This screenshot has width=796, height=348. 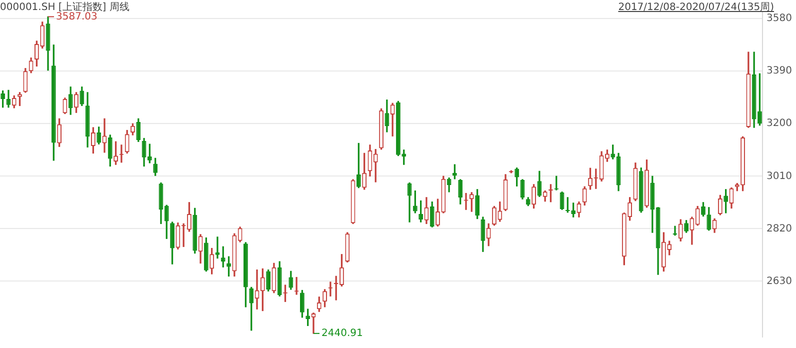 I want to click on y-tick-label: 3200, so click(x=779, y=124).